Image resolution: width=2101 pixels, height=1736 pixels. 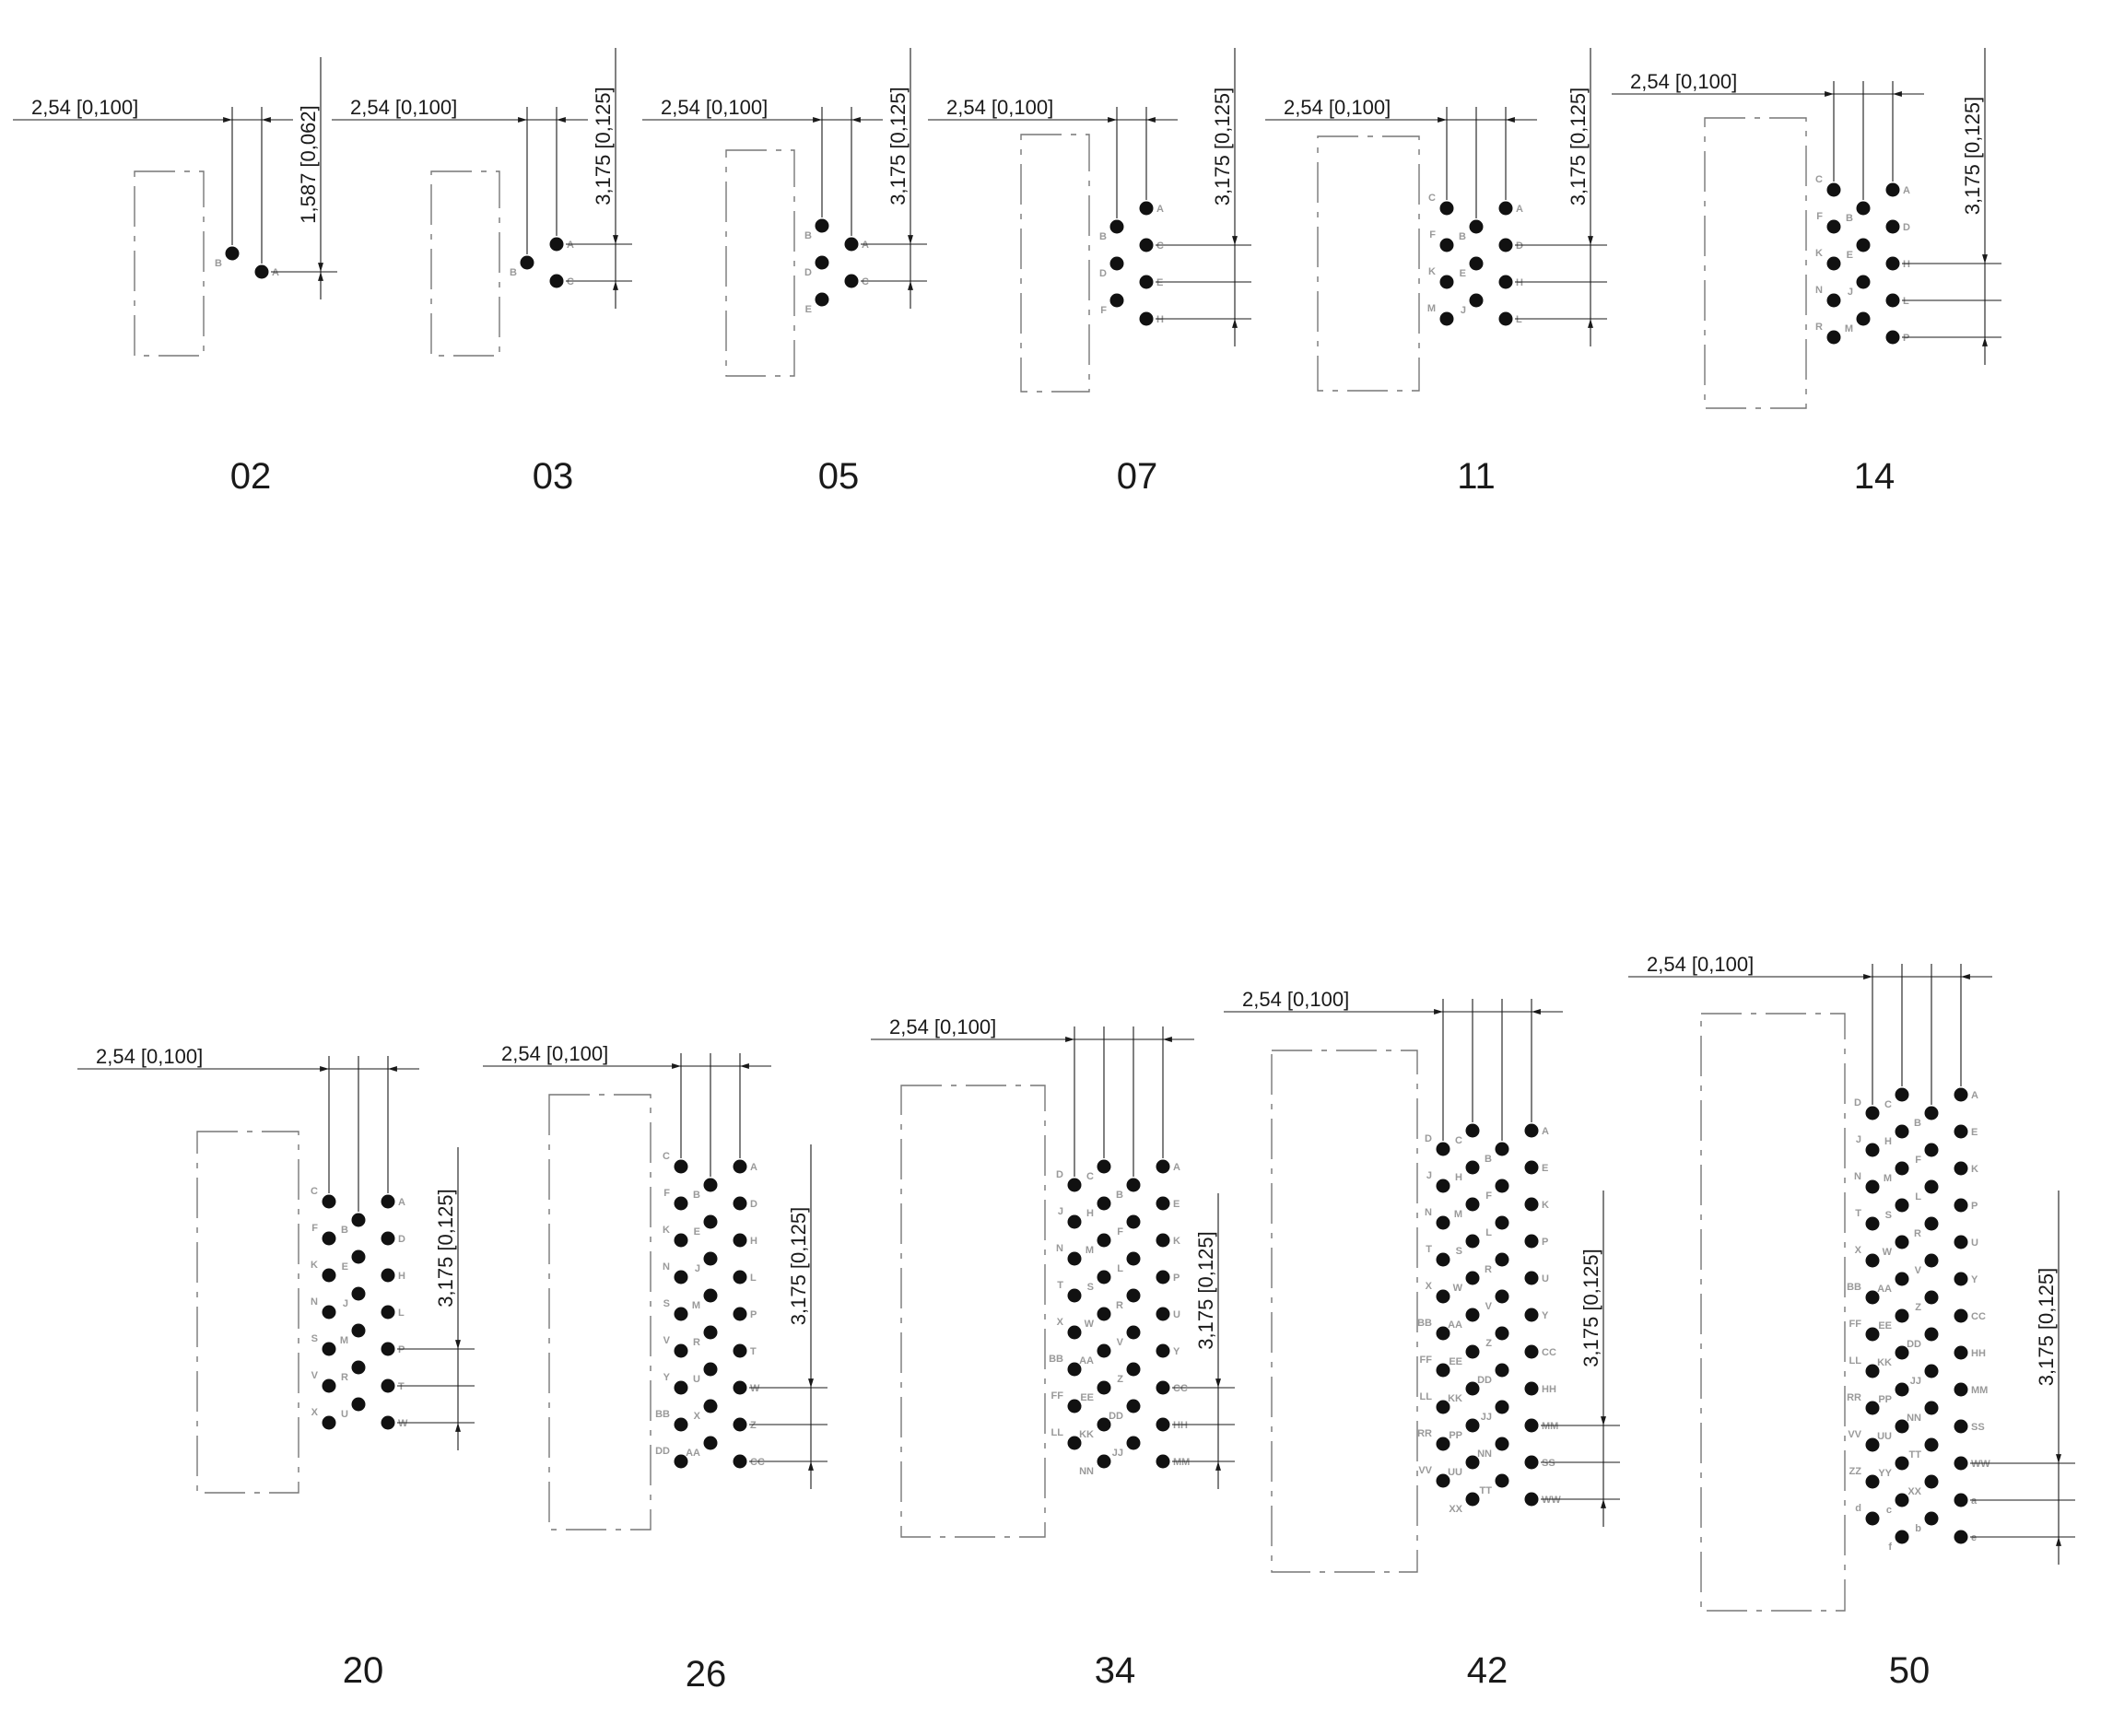 I want to click on contact-label: S, so click(x=667, y=1303).